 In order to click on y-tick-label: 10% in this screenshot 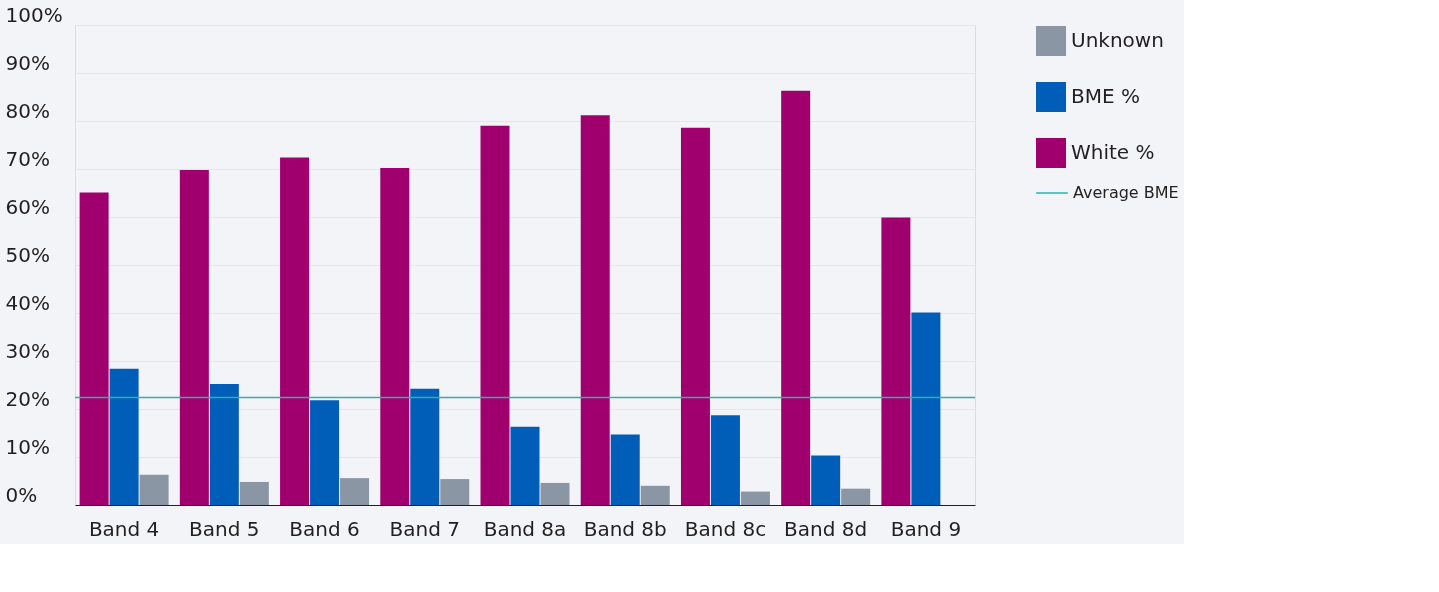, I will do `click(27, 446)`.